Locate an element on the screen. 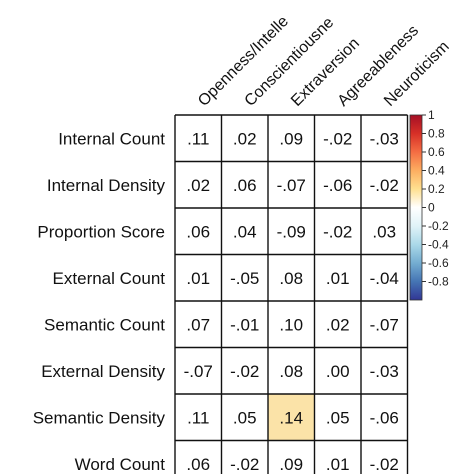  cell-value-label: .10 is located at coordinates (291, 324).